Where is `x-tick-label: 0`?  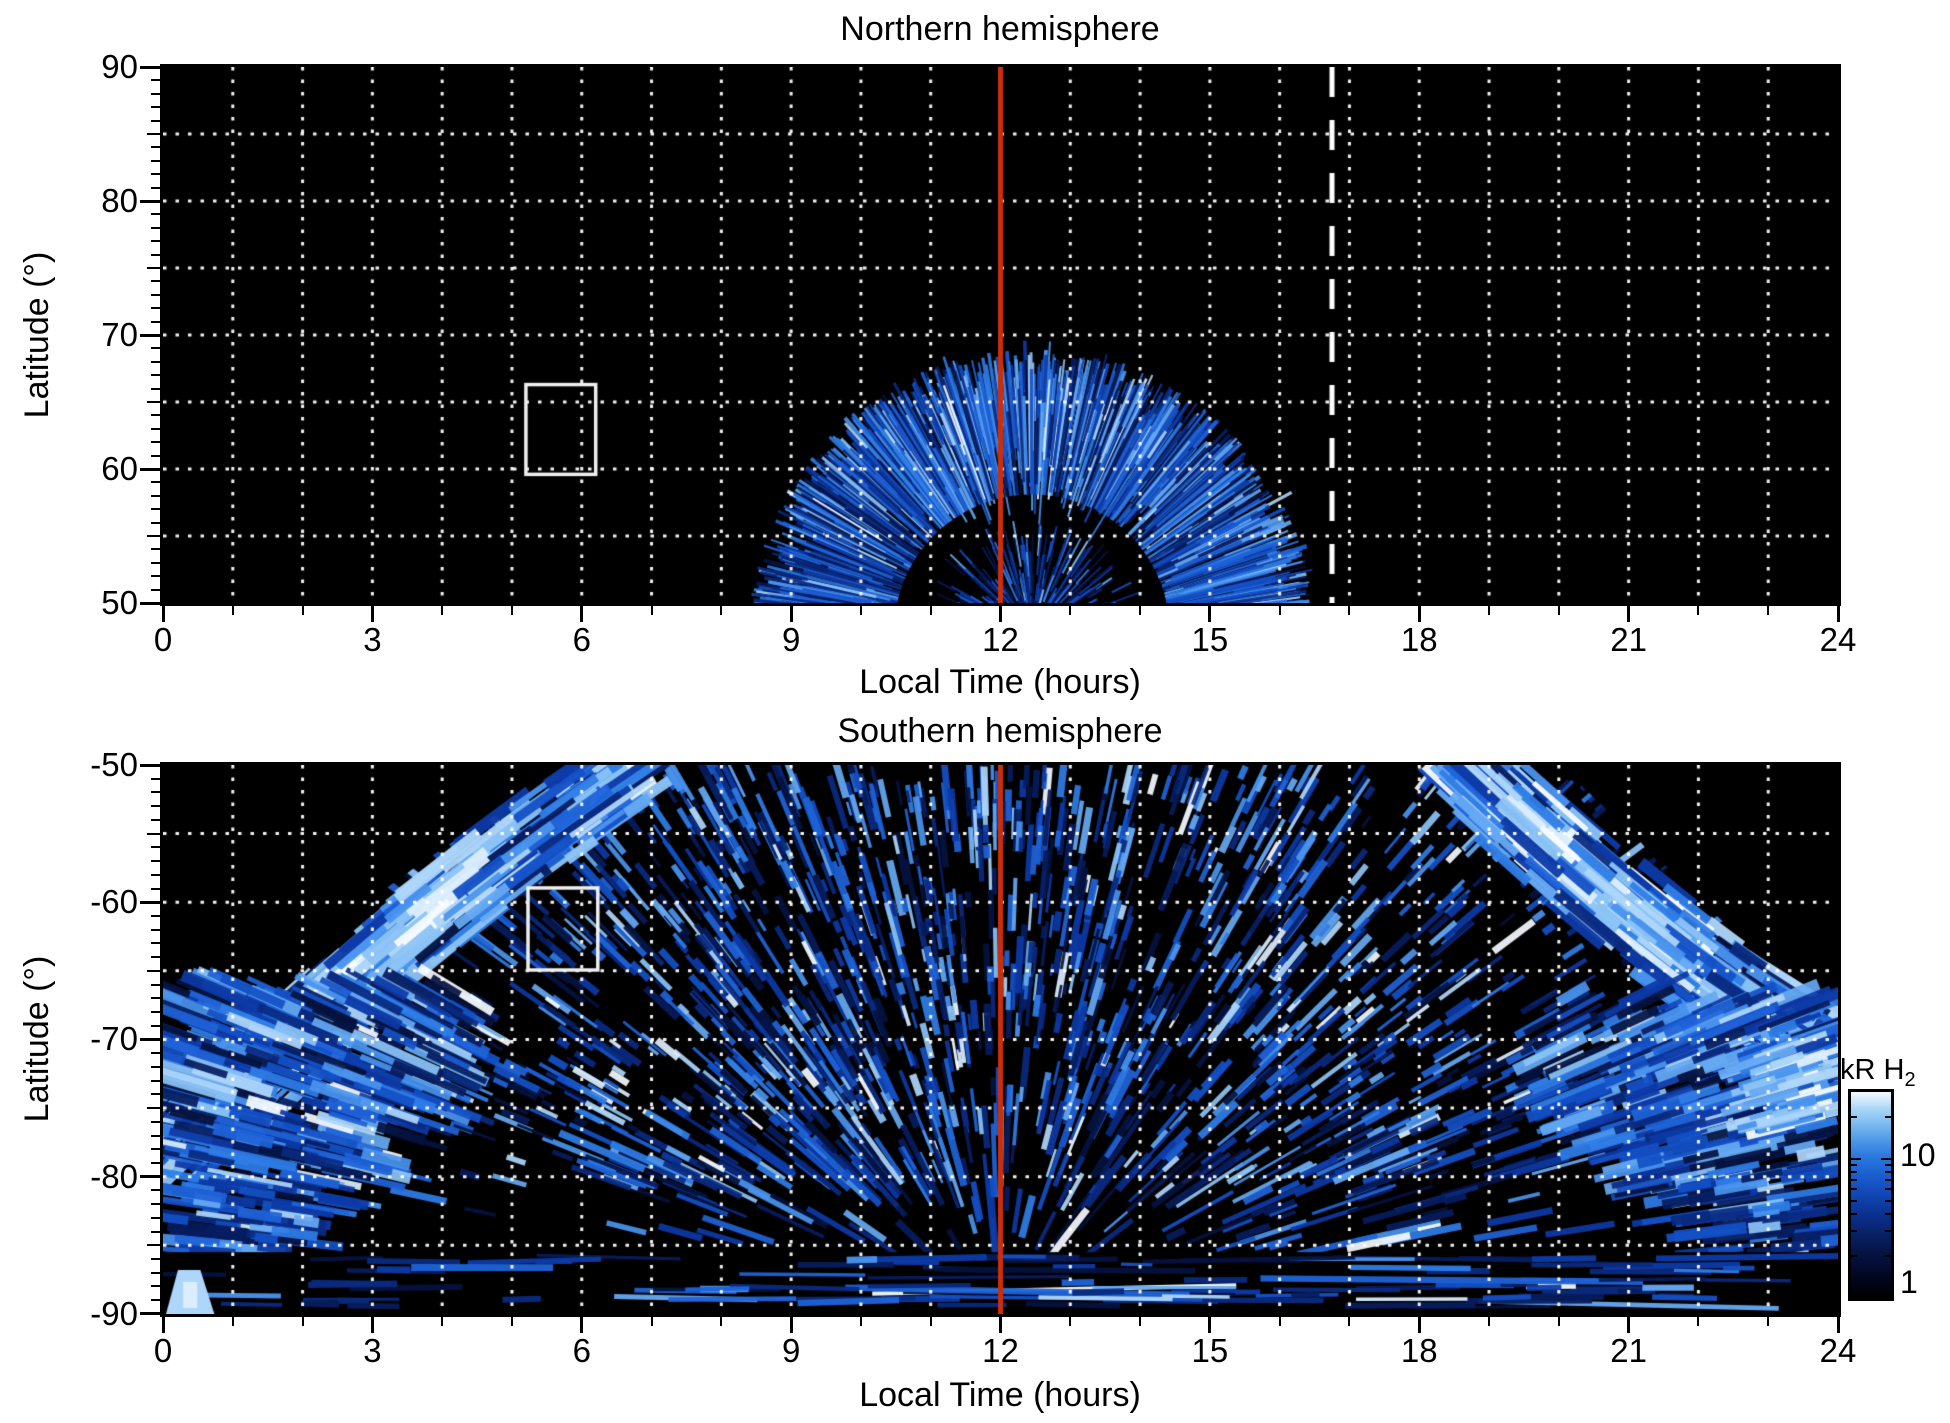
x-tick-label: 0 is located at coordinates (163, 639).